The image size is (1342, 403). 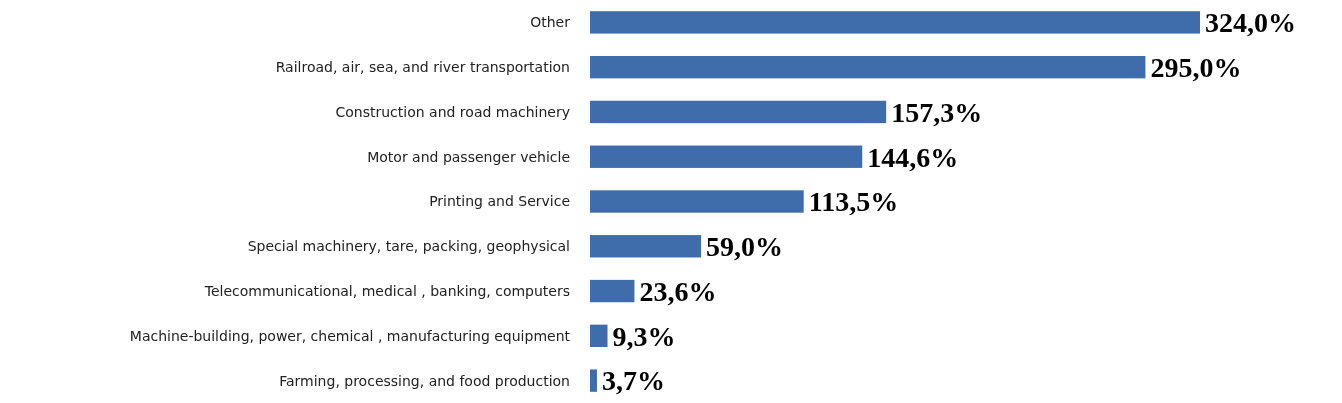 I want to click on data-label: 113,5%, so click(x=853, y=202).